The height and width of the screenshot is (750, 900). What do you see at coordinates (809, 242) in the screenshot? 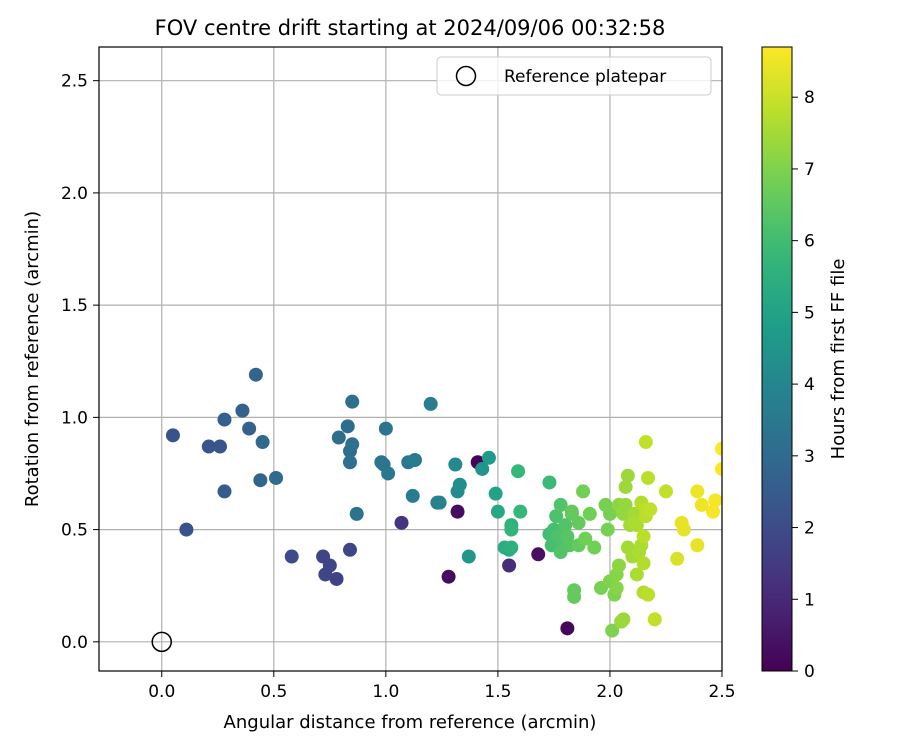
I see `colorbar-tick-label: 6` at bounding box center [809, 242].